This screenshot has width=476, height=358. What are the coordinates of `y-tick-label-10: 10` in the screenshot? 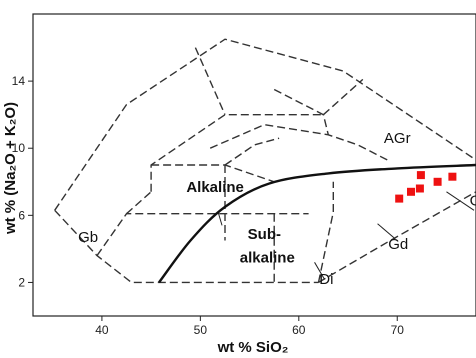 It's located at (19, 148).